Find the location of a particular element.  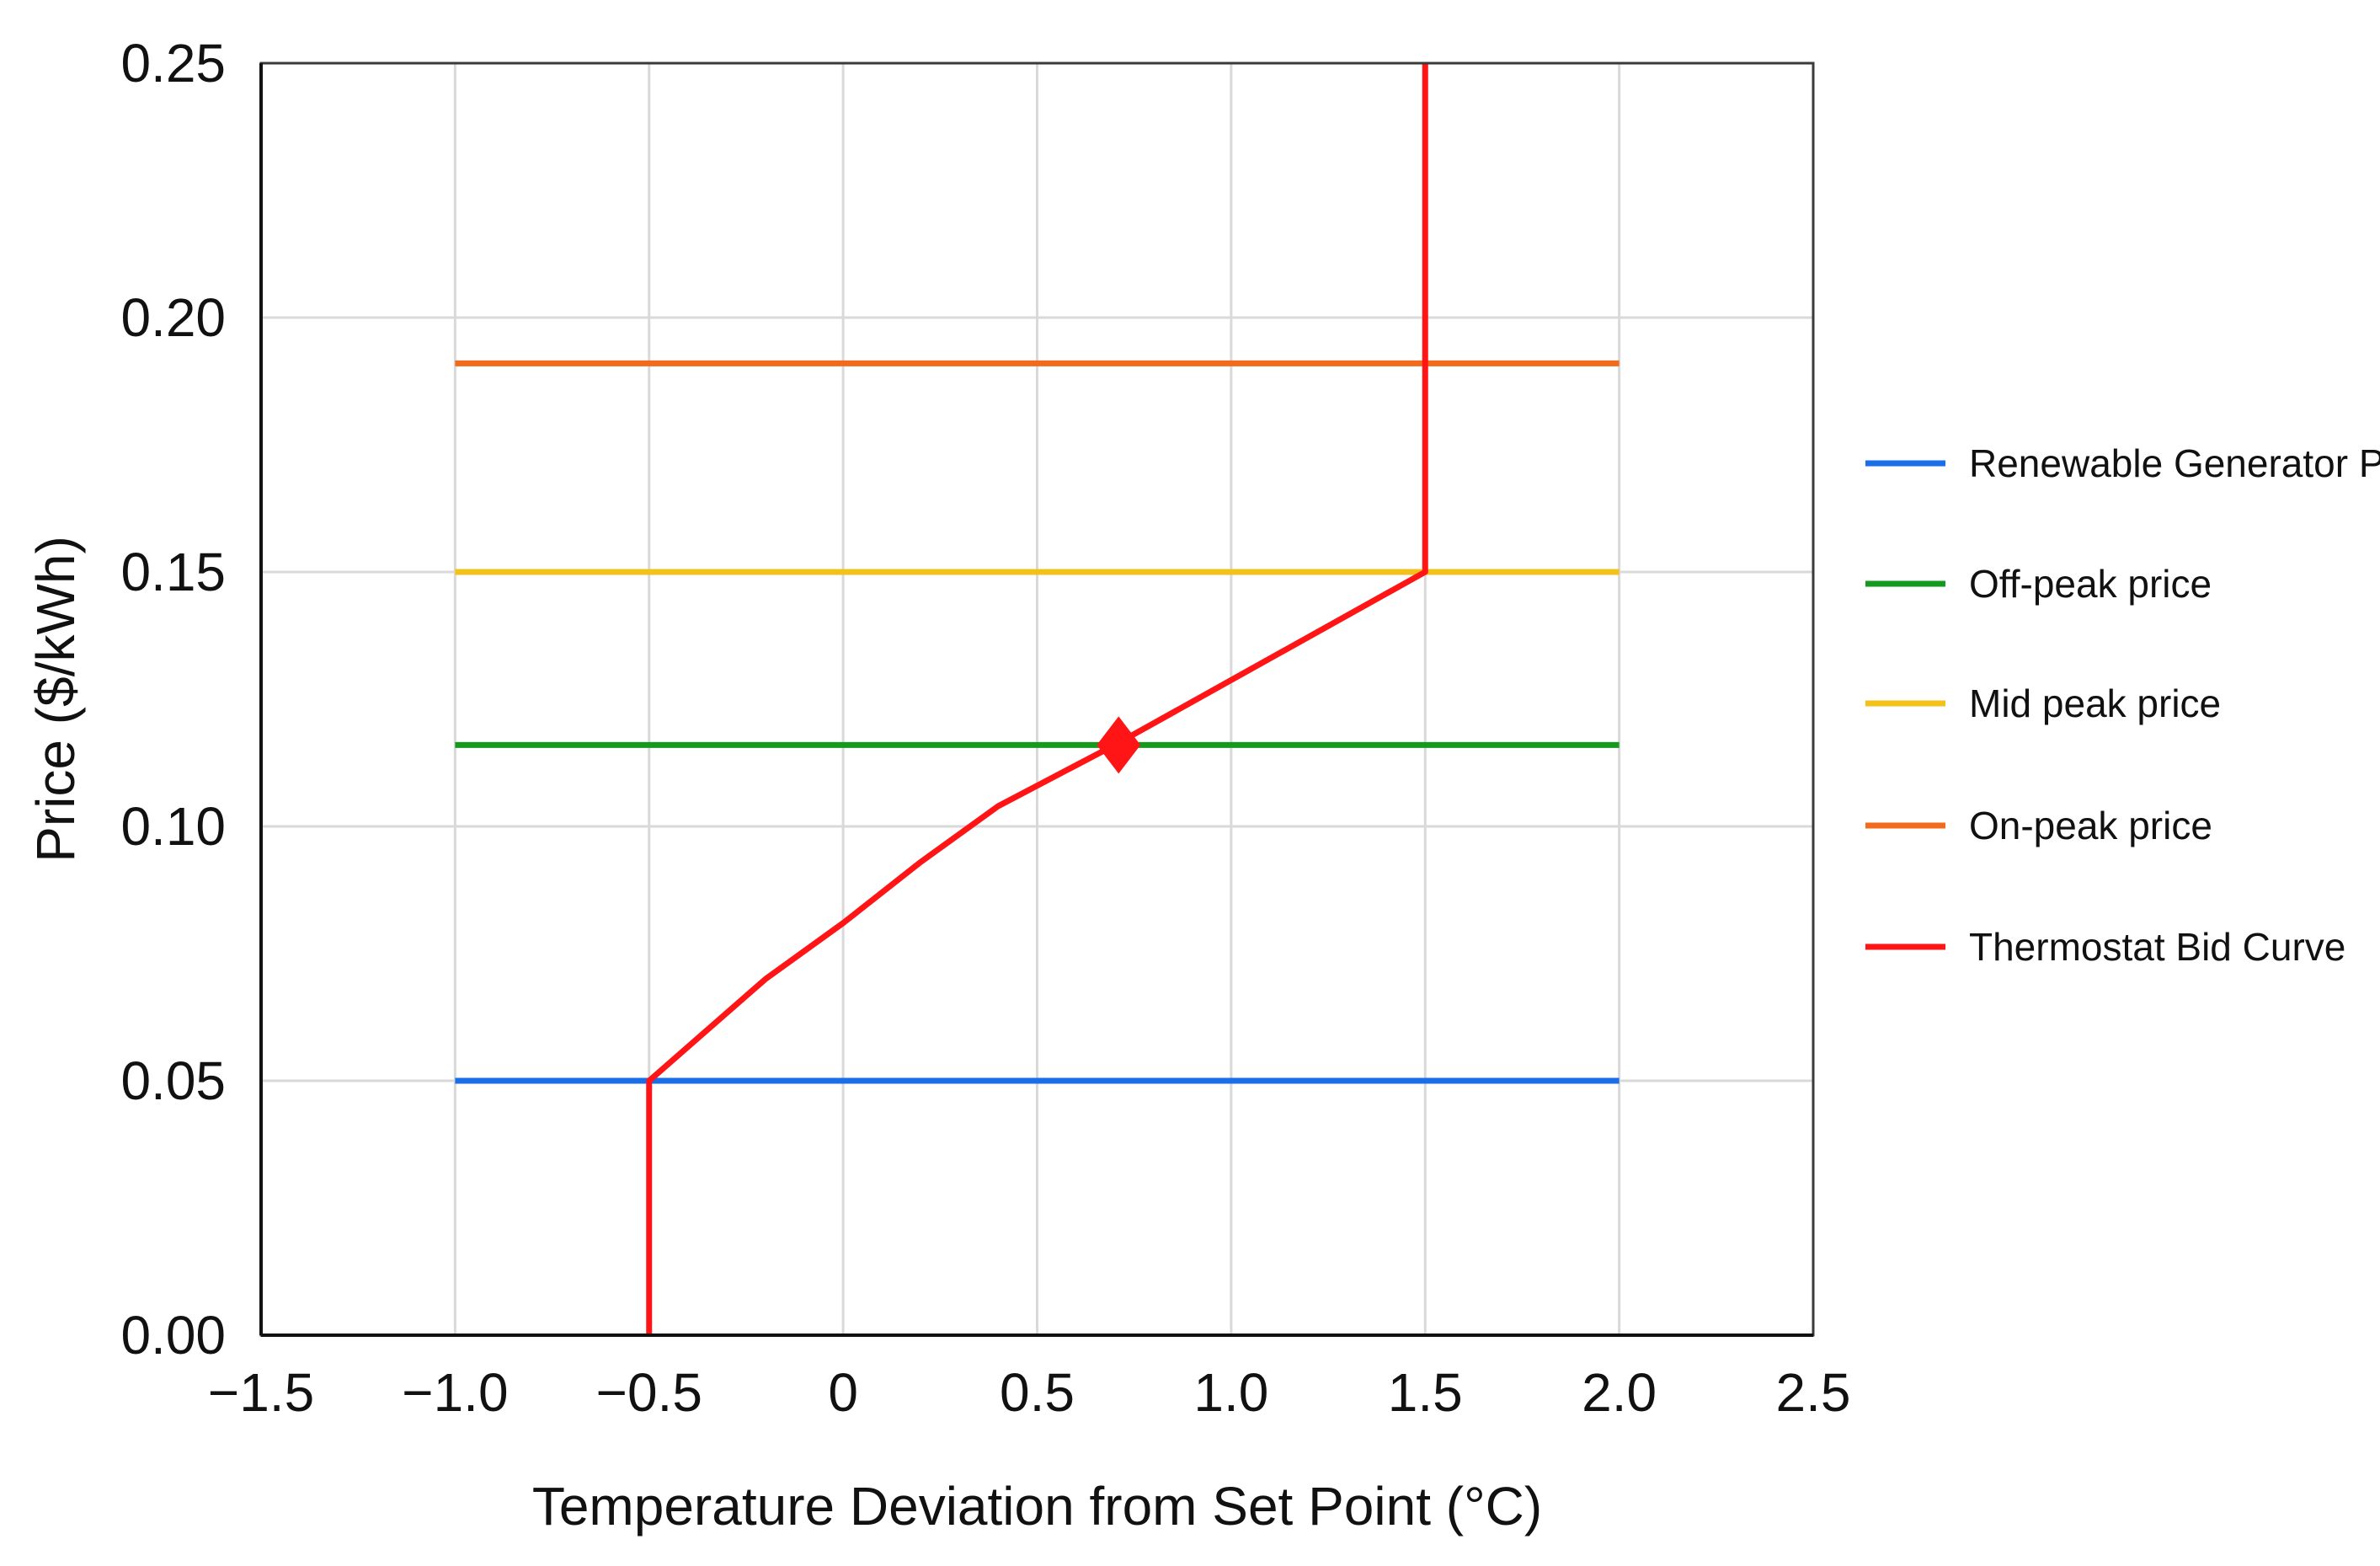

x-tick-label: 1.0 is located at coordinates (1230, 1392).